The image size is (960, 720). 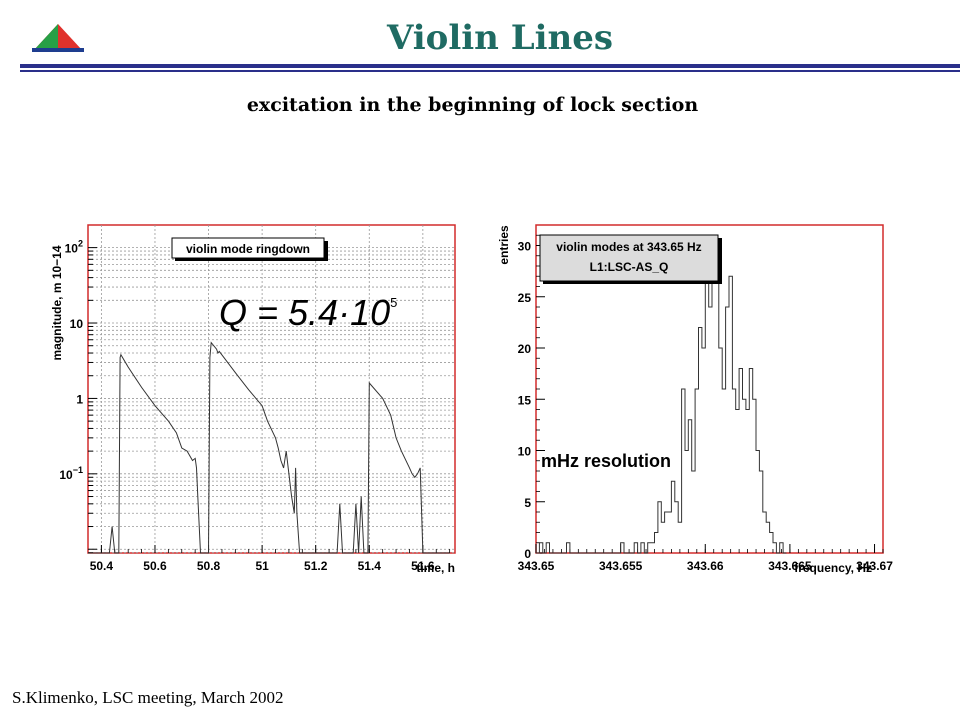 I want to click on ringdown-xlabel: time, h, so click(x=435, y=568).